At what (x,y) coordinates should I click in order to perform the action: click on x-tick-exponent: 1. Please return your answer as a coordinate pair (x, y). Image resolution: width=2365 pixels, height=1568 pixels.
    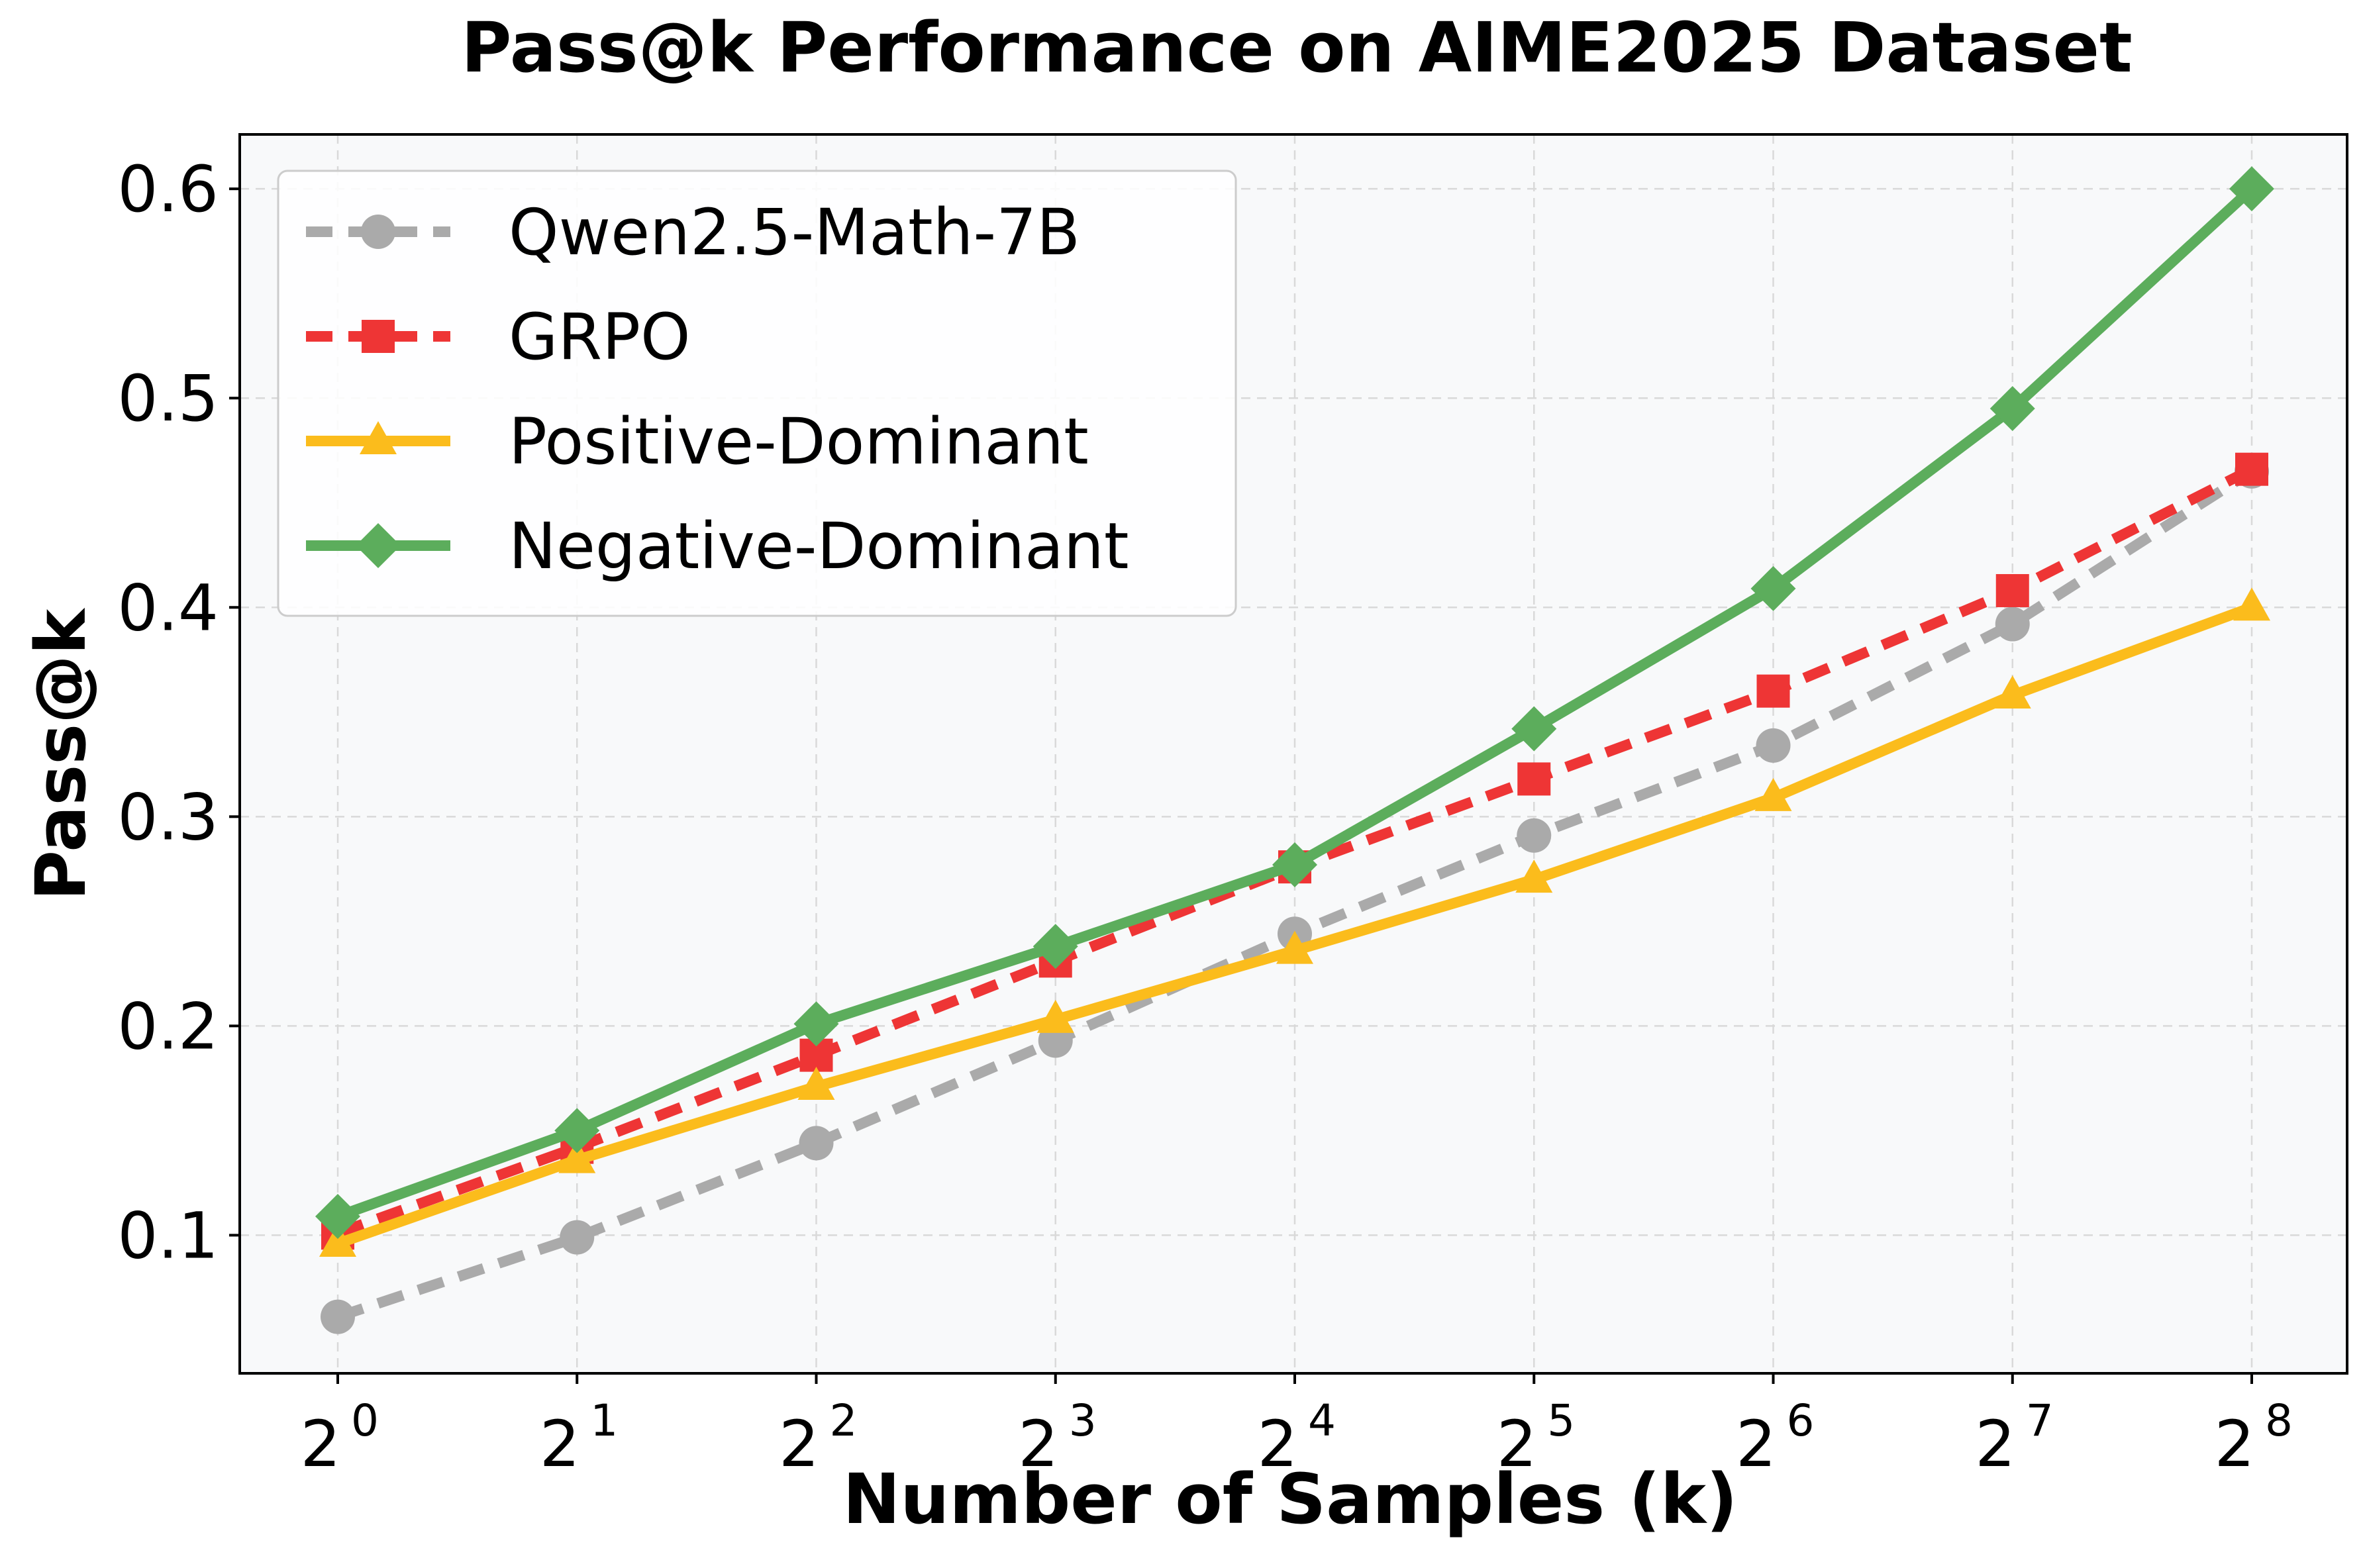
    Looking at the image, I should click on (604, 1420).